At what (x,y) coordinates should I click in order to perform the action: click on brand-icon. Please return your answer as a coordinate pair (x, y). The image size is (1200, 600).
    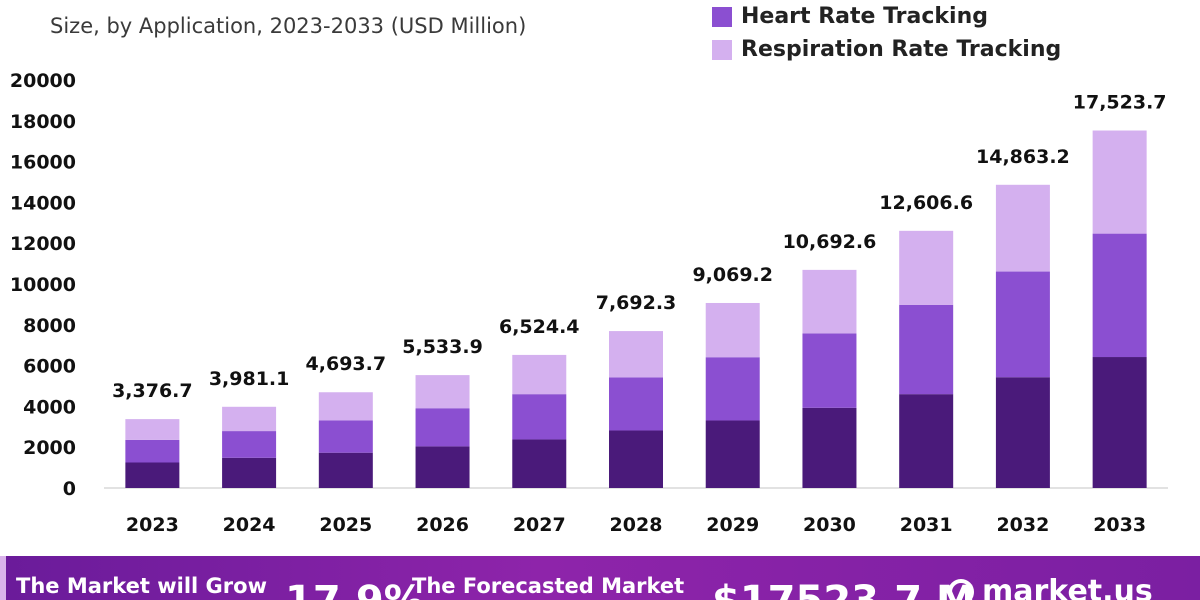
    Looking at the image, I should click on (961, 589).